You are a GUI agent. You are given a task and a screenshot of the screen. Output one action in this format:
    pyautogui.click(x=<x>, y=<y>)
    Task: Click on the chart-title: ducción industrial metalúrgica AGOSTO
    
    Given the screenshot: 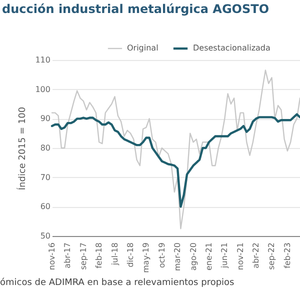 What is the action you would take?
    pyautogui.click(x=136, y=9)
    